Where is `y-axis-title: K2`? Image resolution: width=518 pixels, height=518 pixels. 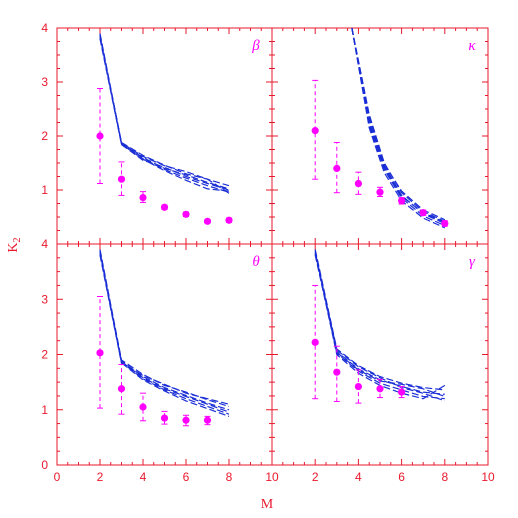 y-axis-title: K2 is located at coordinates (14, 244).